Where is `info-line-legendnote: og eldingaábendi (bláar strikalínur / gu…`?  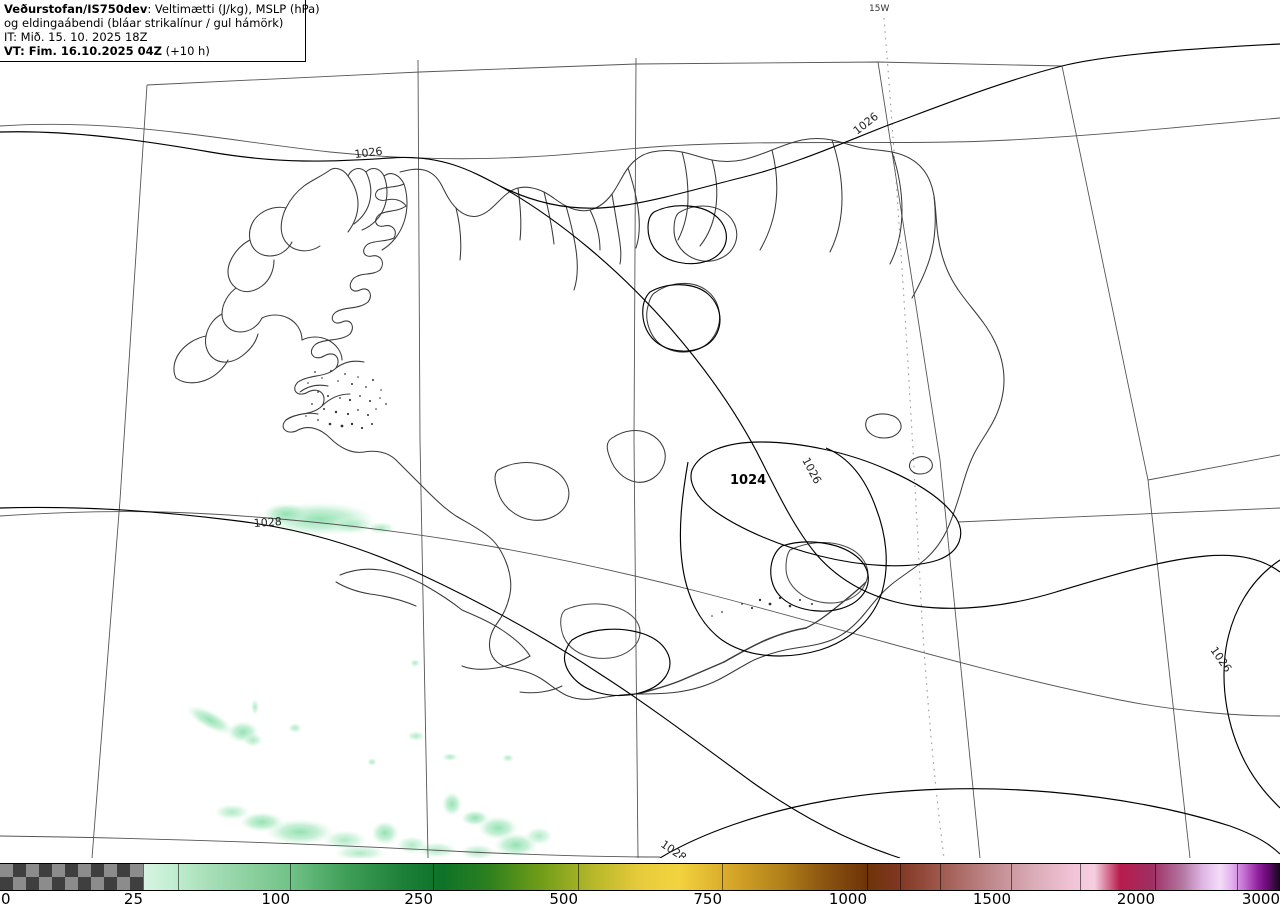
info-line-legendnote: og eldingaábendi (bláar strikalínur / gu… is located at coordinates (144, 23).